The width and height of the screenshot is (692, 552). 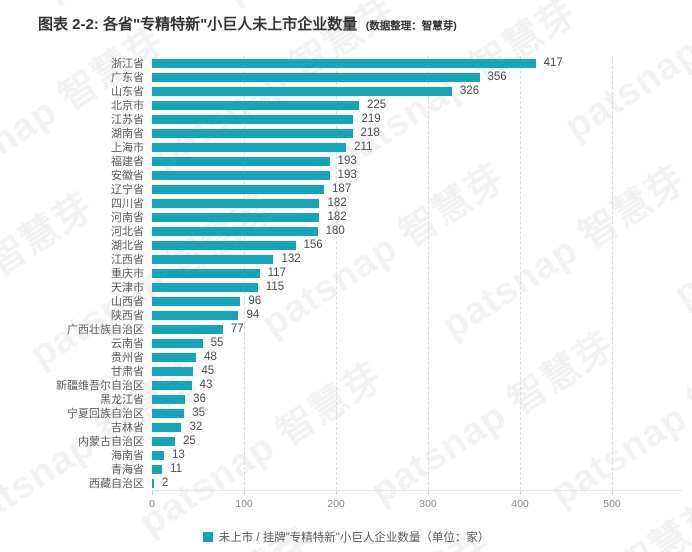 I want to click on bar-row: 广西壮族自治区 77, so click(x=346, y=329).